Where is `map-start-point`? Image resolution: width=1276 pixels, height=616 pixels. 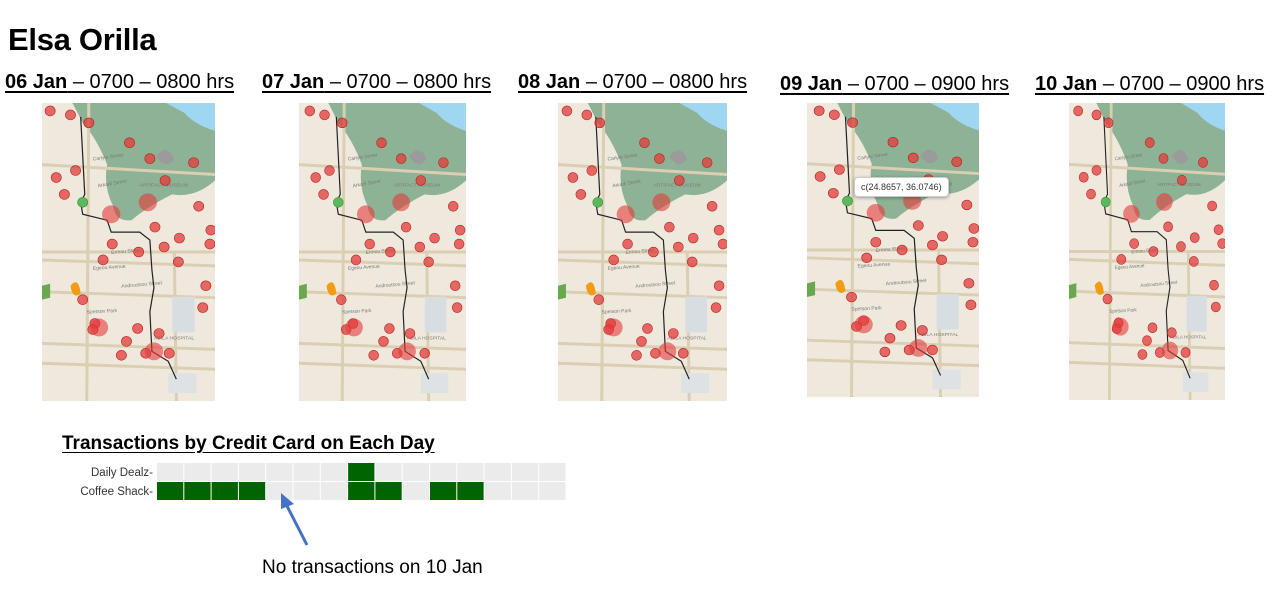
map-start-point is located at coordinates (847, 201).